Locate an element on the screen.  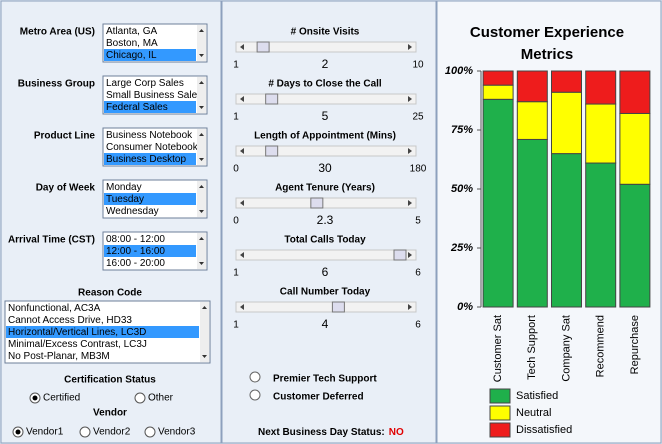
list-option: Consumer Notebook is located at coordinates (152, 147).